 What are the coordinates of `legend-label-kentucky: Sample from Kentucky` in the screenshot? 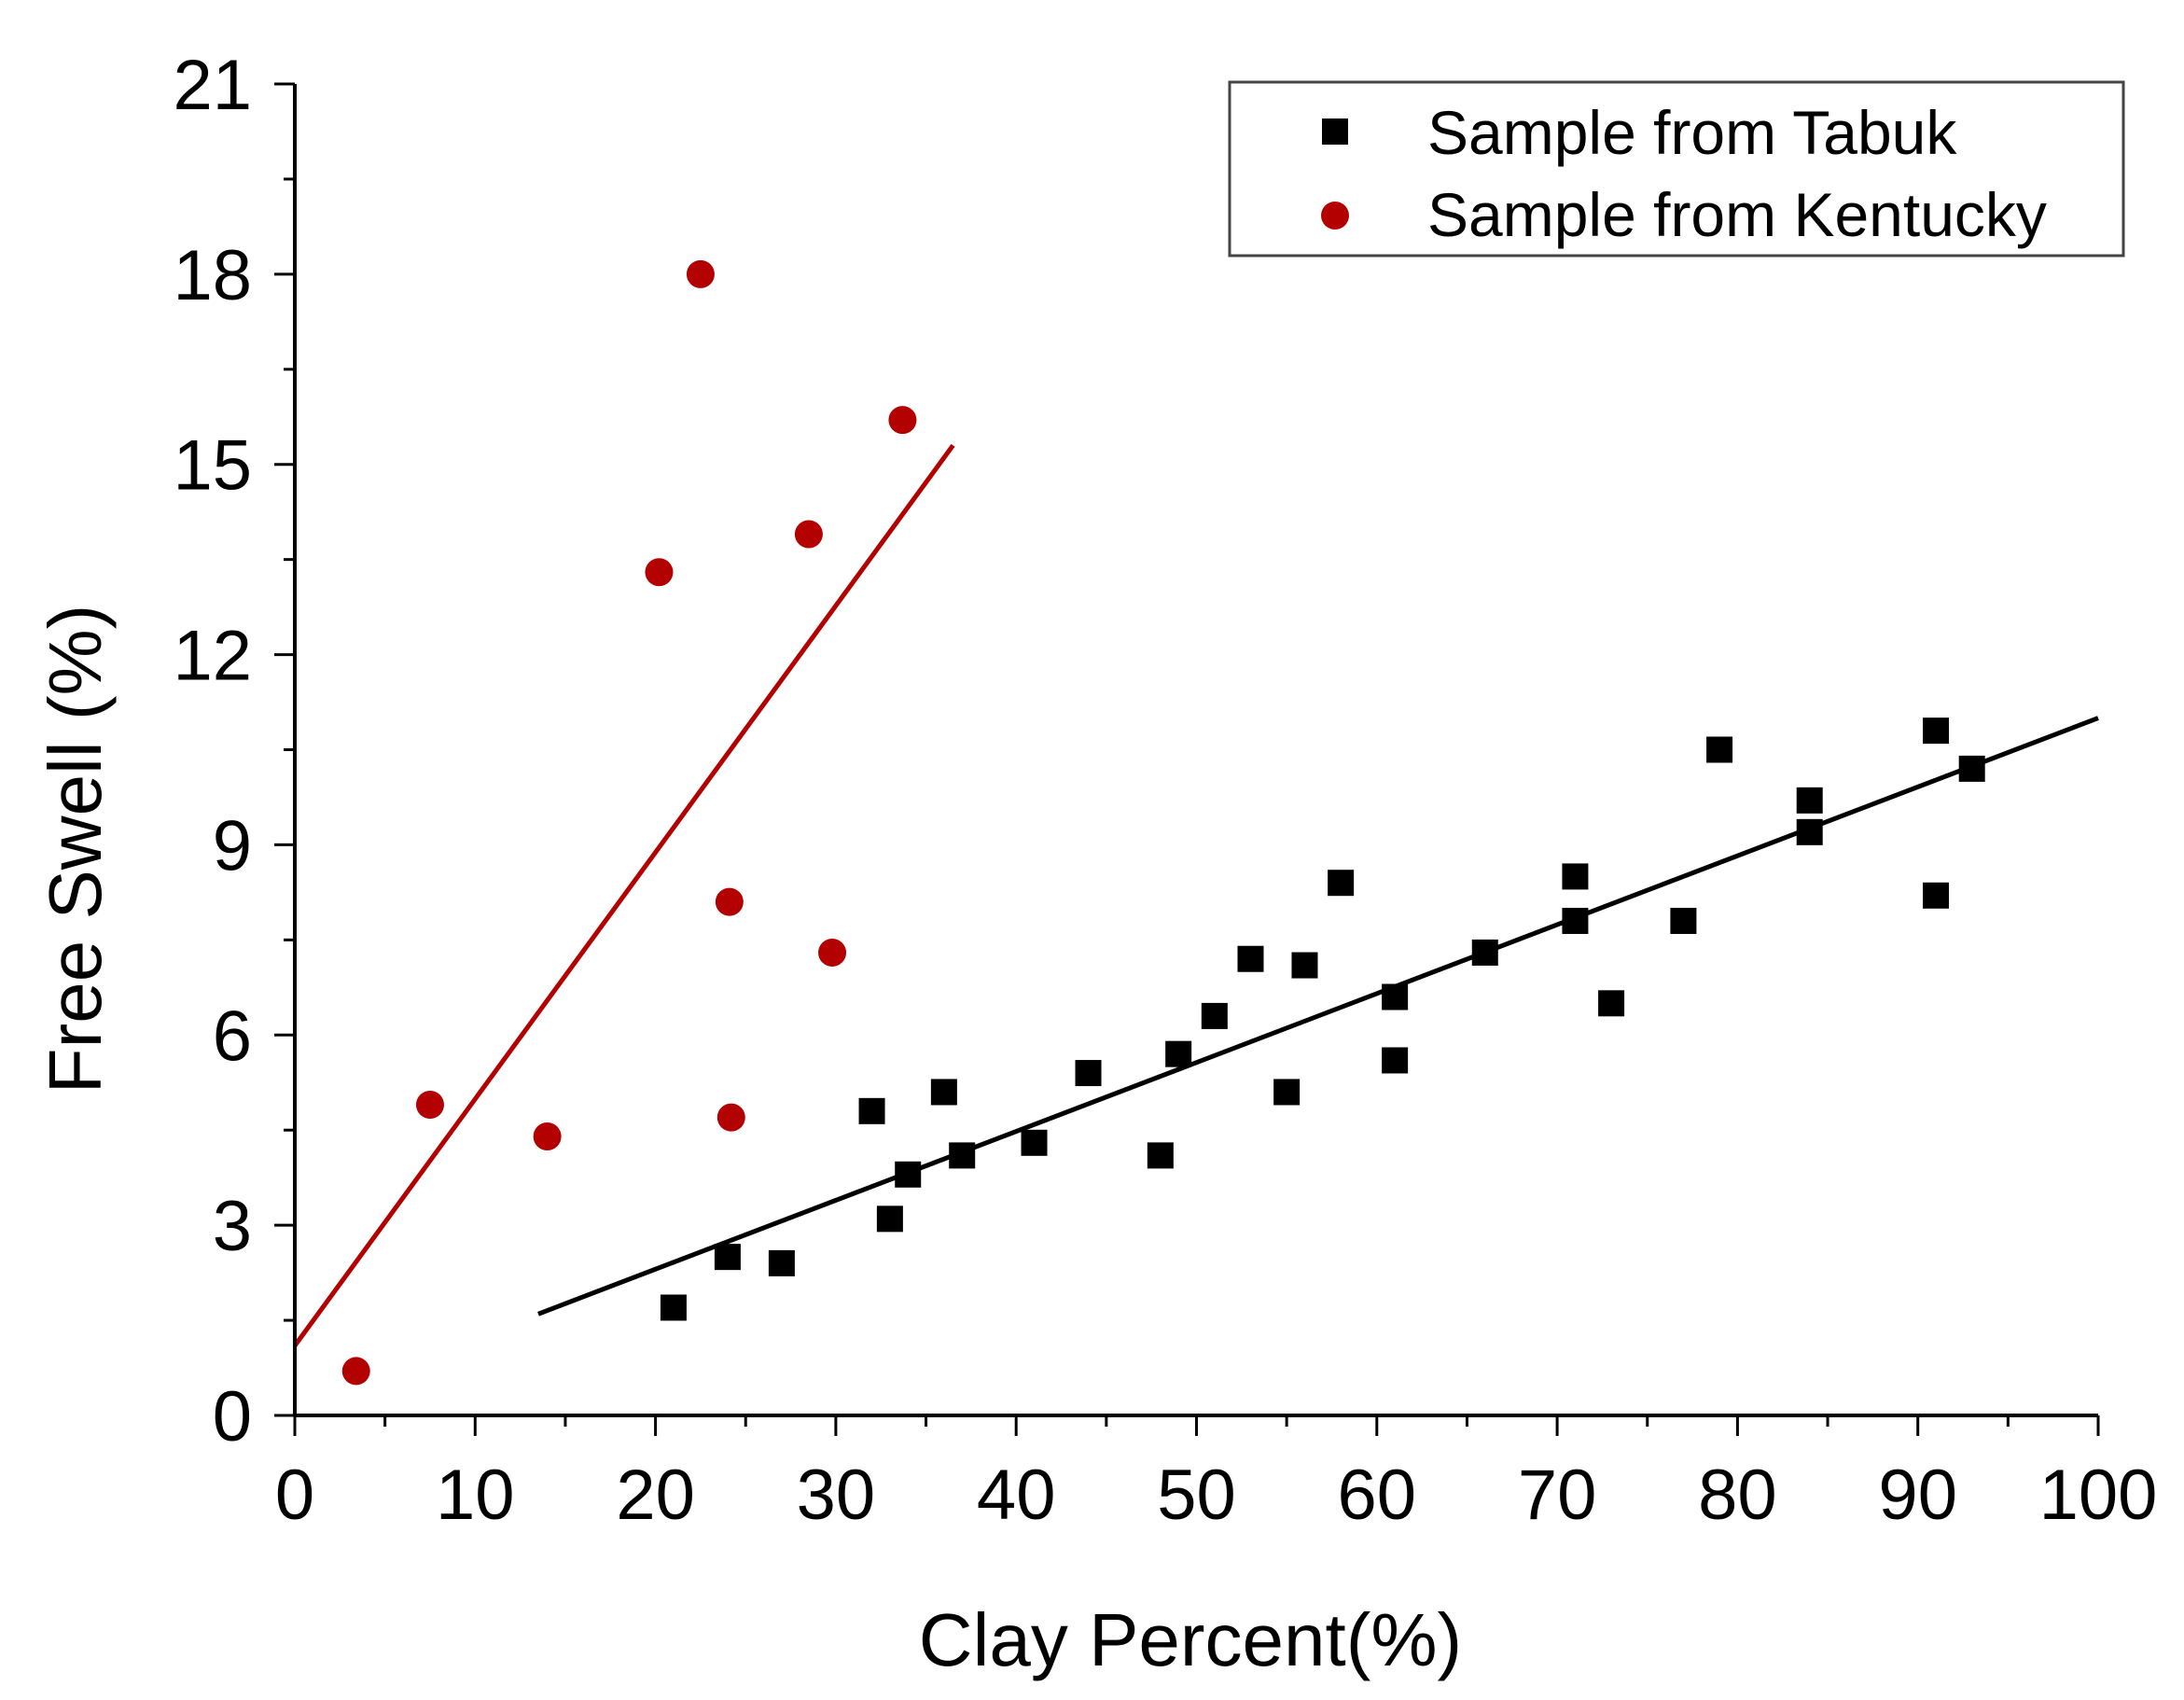 It's located at (1737, 214).